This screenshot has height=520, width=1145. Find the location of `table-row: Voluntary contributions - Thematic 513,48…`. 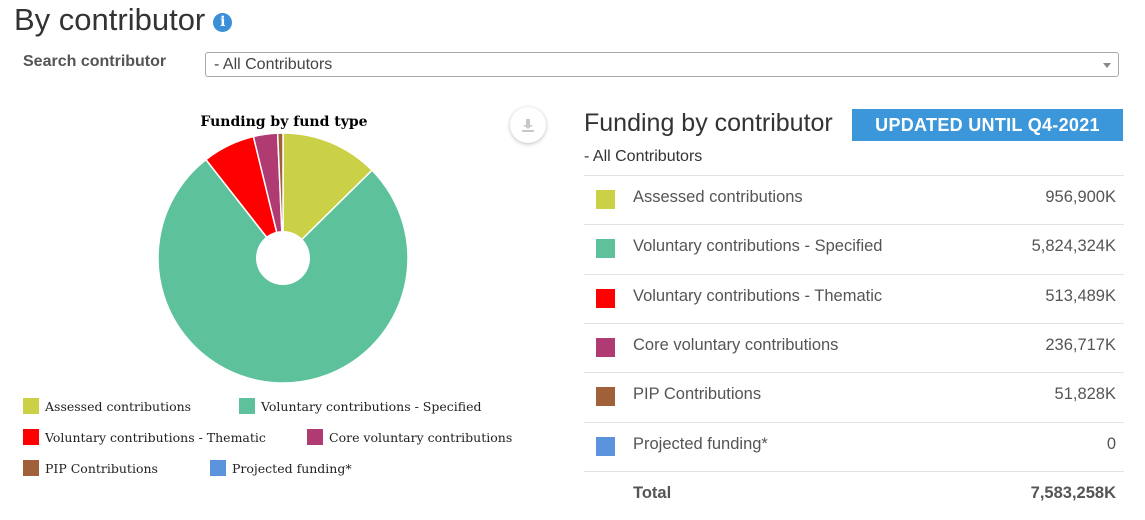

table-row: Voluntary contributions - Thematic 513,48… is located at coordinates (854, 298).